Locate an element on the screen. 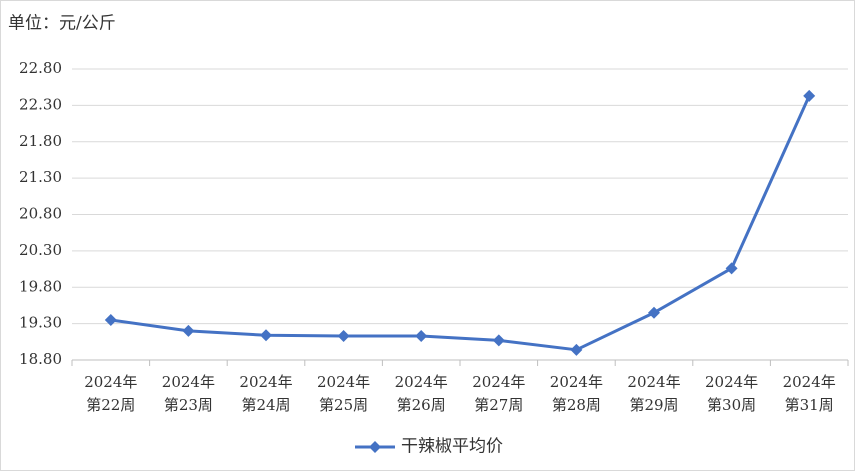 The image size is (855, 471). y-tick-label: 21.80 is located at coordinates (40, 141).